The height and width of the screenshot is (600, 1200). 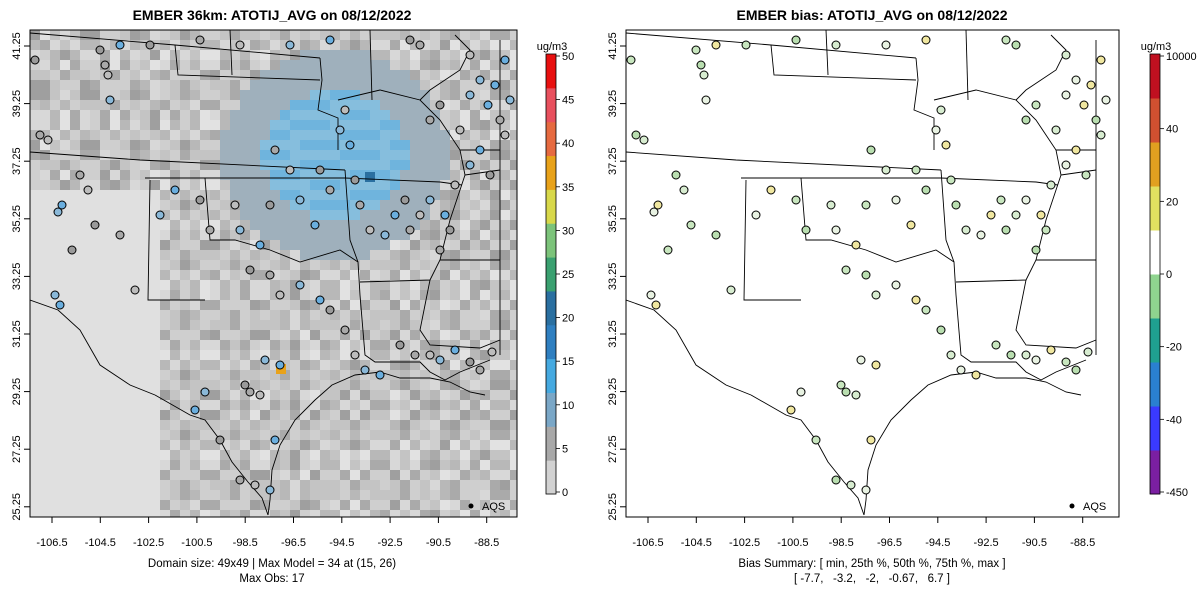 I want to click on x-tick-label: -102.5, so click(x=744, y=543).